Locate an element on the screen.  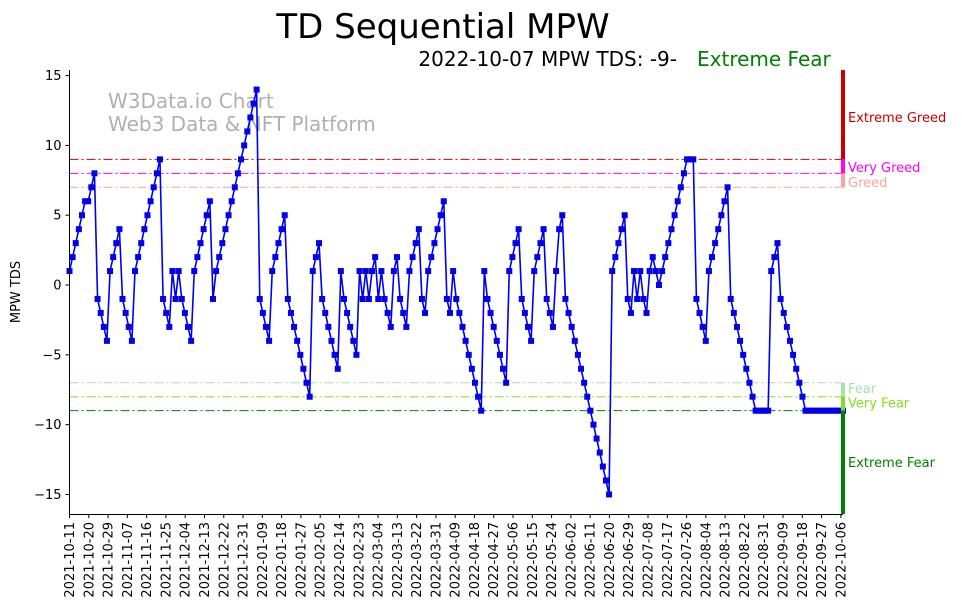
sentiment-bar-greed is located at coordinates (843, 180).